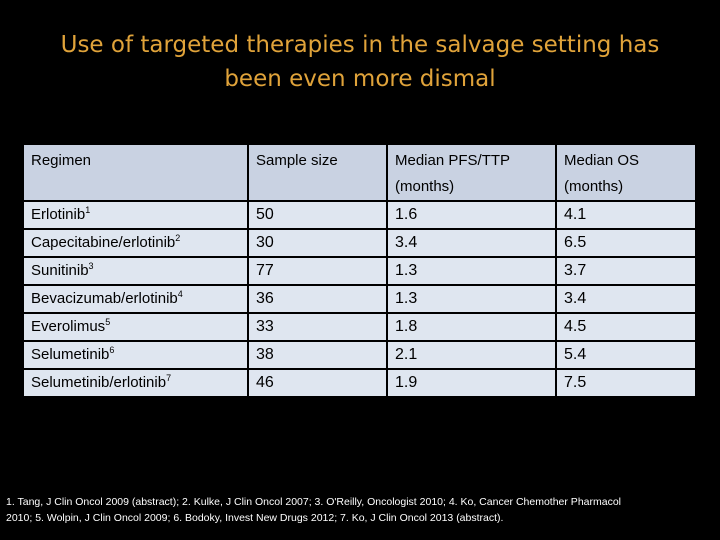 The image size is (720, 540). I want to click on header-sample-size: Sample size, so click(317, 172).